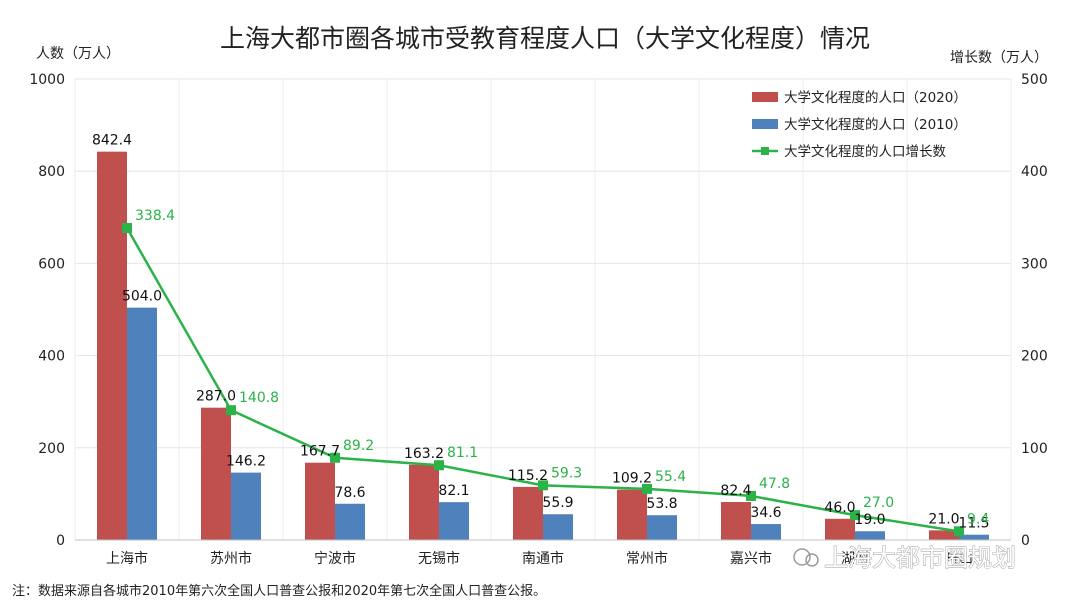 The image size is (1080, 605). What do you see at coordinates (127, 558) in the screenshot?
I see `category-label: 上海市` at bounding box center [127, 558].